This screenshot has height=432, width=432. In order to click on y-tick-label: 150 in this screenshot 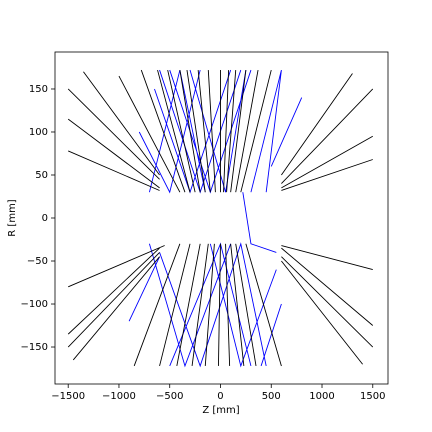, I will do `click(38, 89)`.